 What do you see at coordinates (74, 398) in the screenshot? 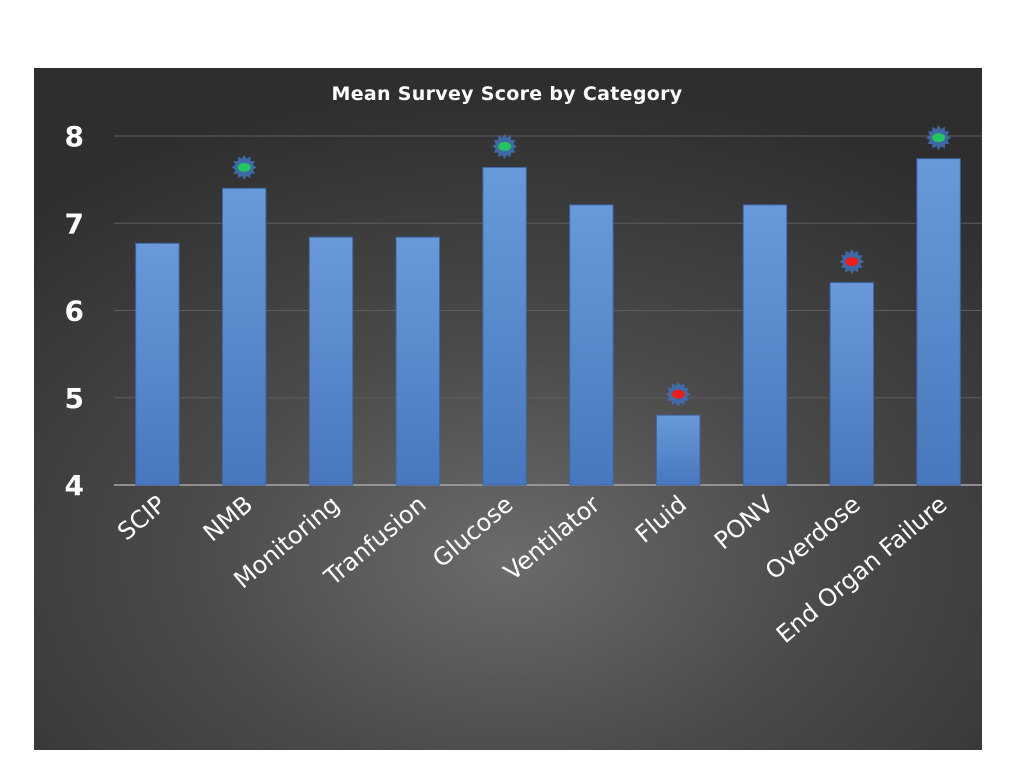
I see `y-tick-label: 5` at bounding box center [74, 398].